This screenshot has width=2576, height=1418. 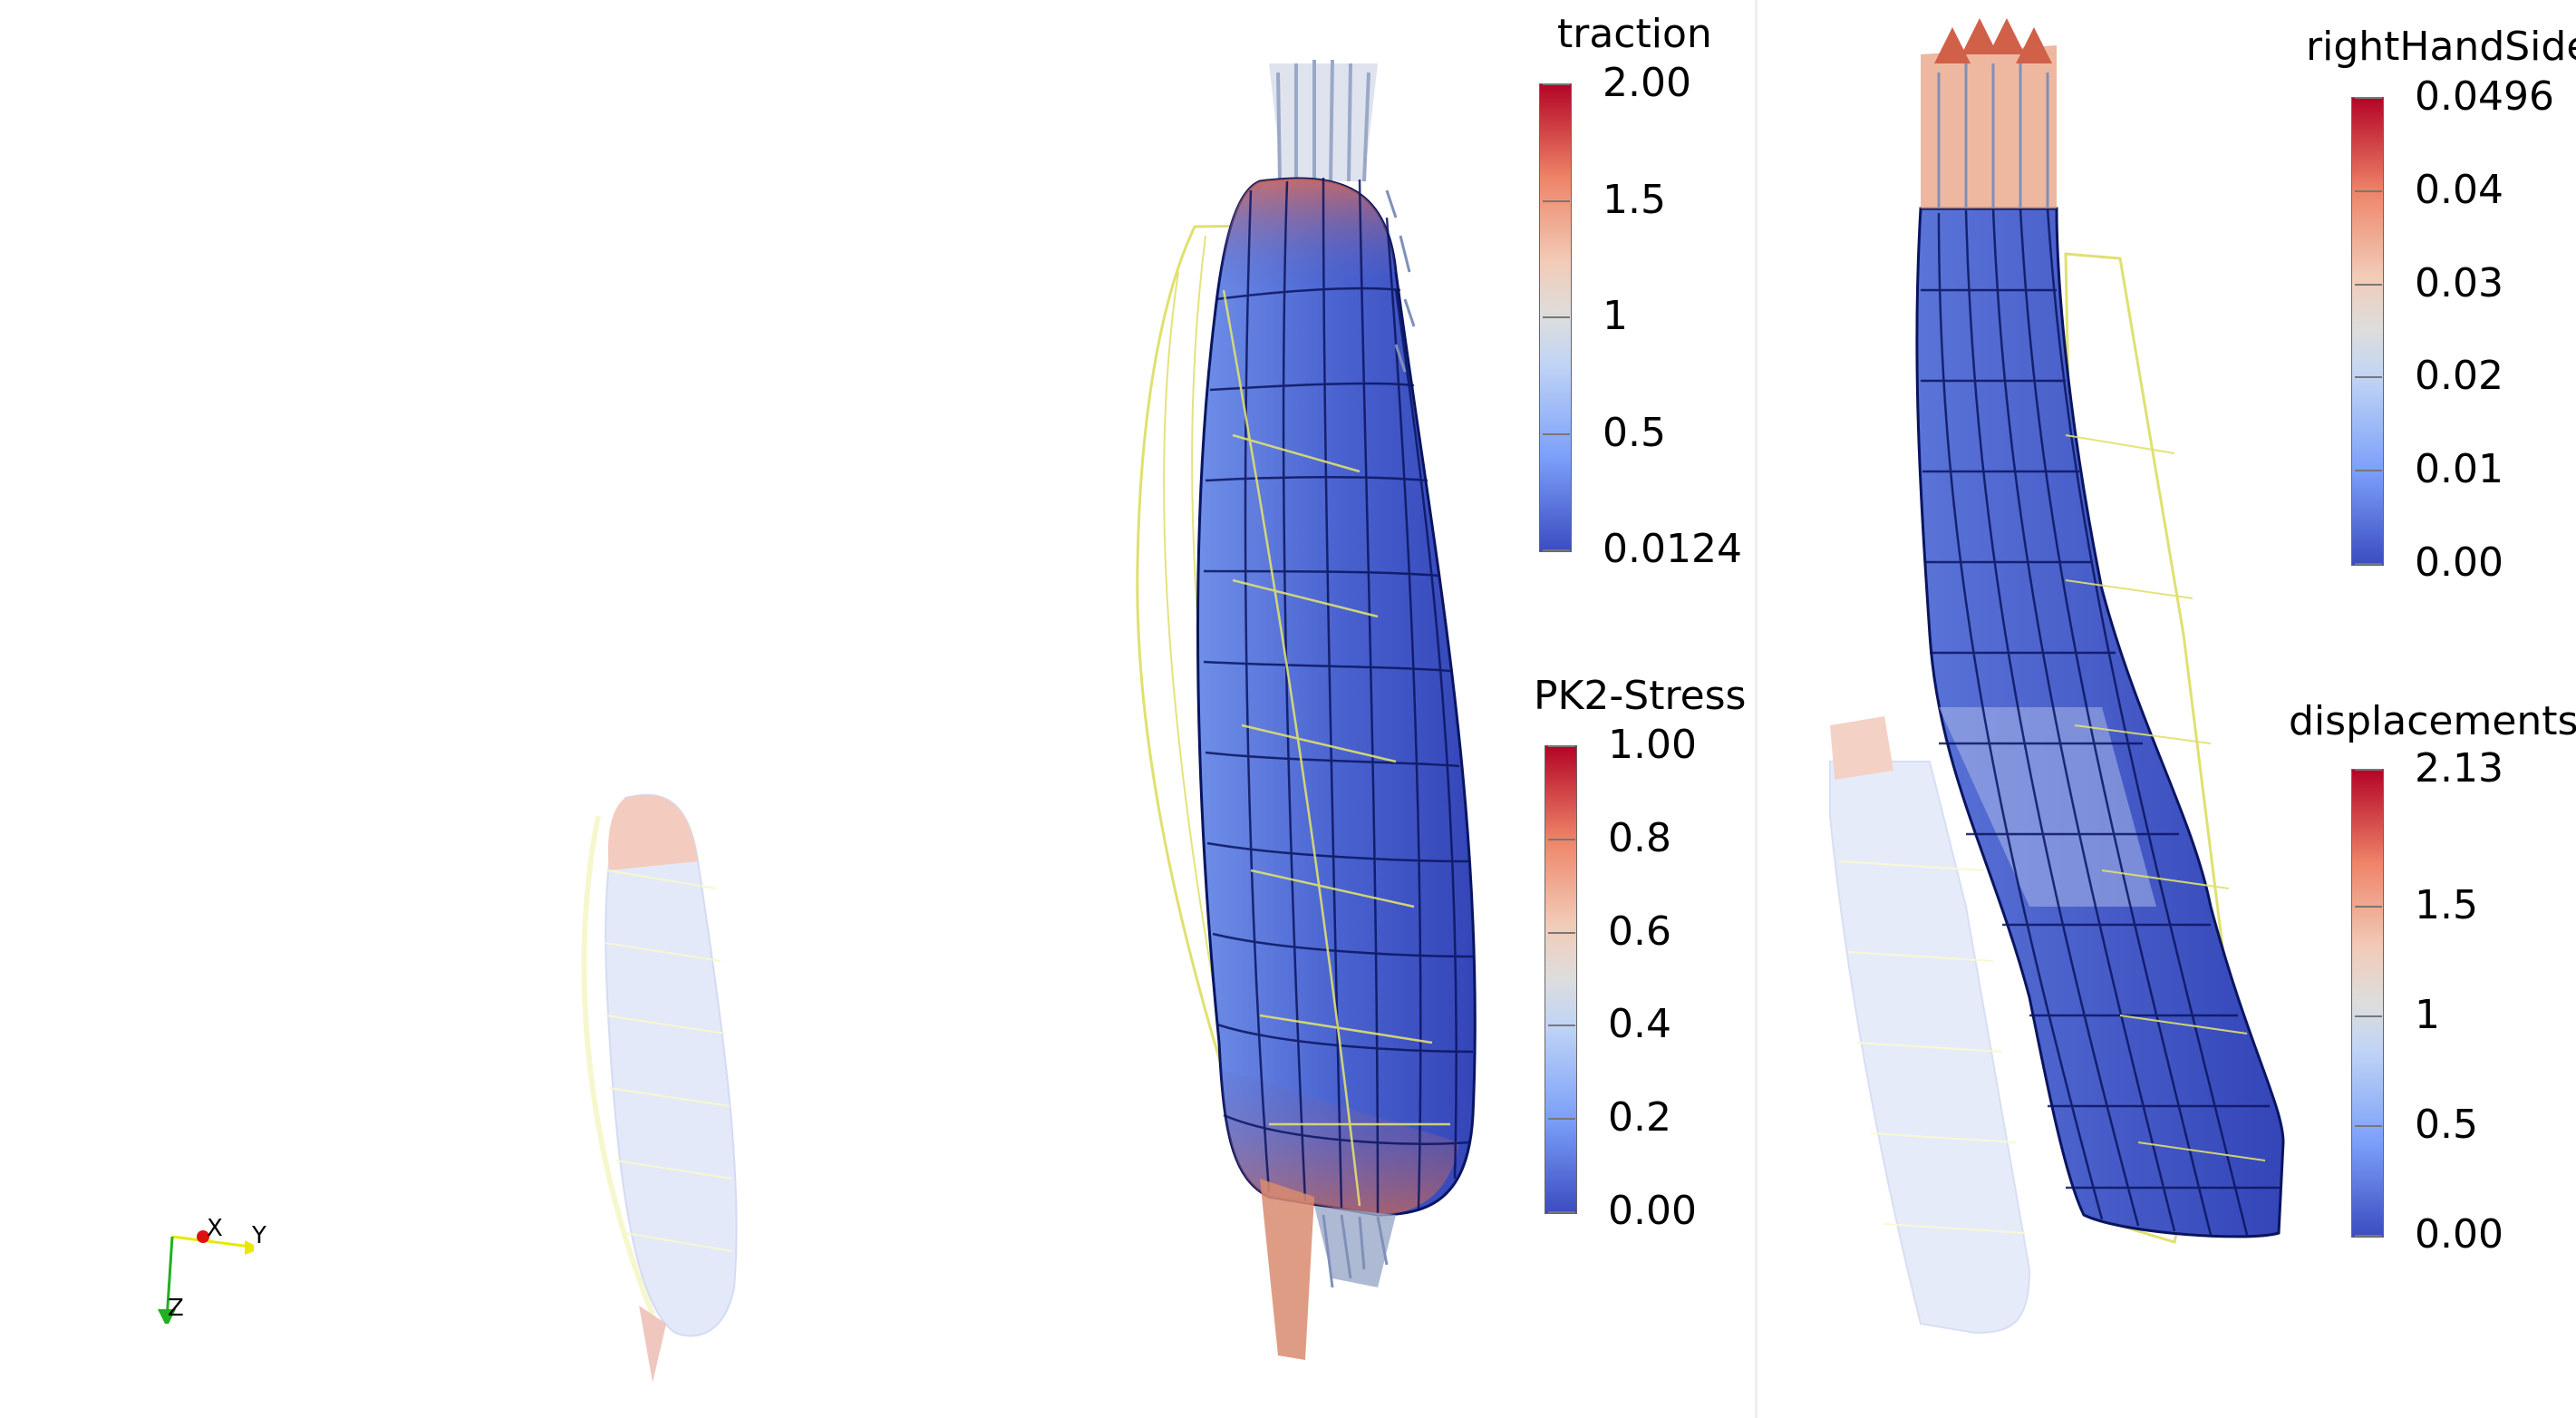 What do you see at coordinates (2459, 190) in the screenshot?
I see `legend-label: 0.04` at bounding box center [2459, 190].